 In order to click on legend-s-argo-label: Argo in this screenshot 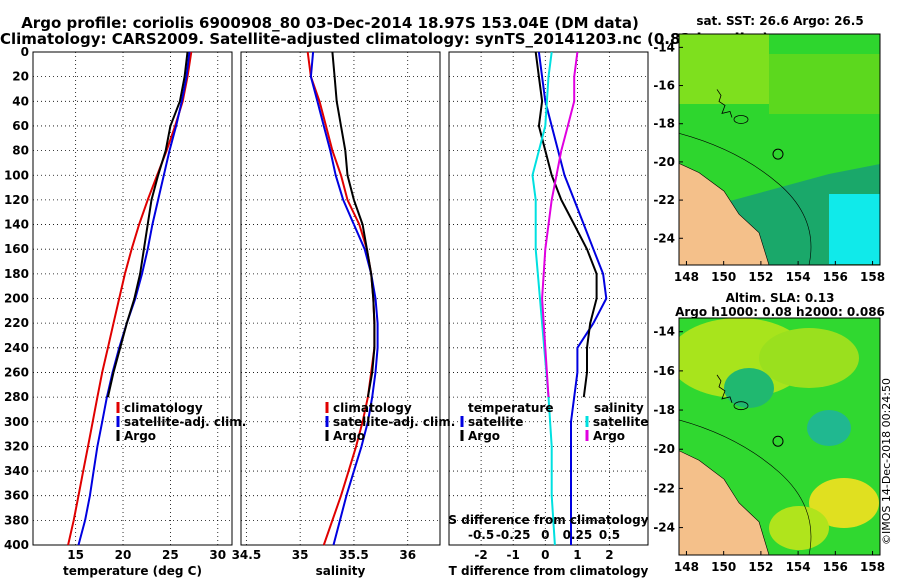, I will do `click(609, 436)`.